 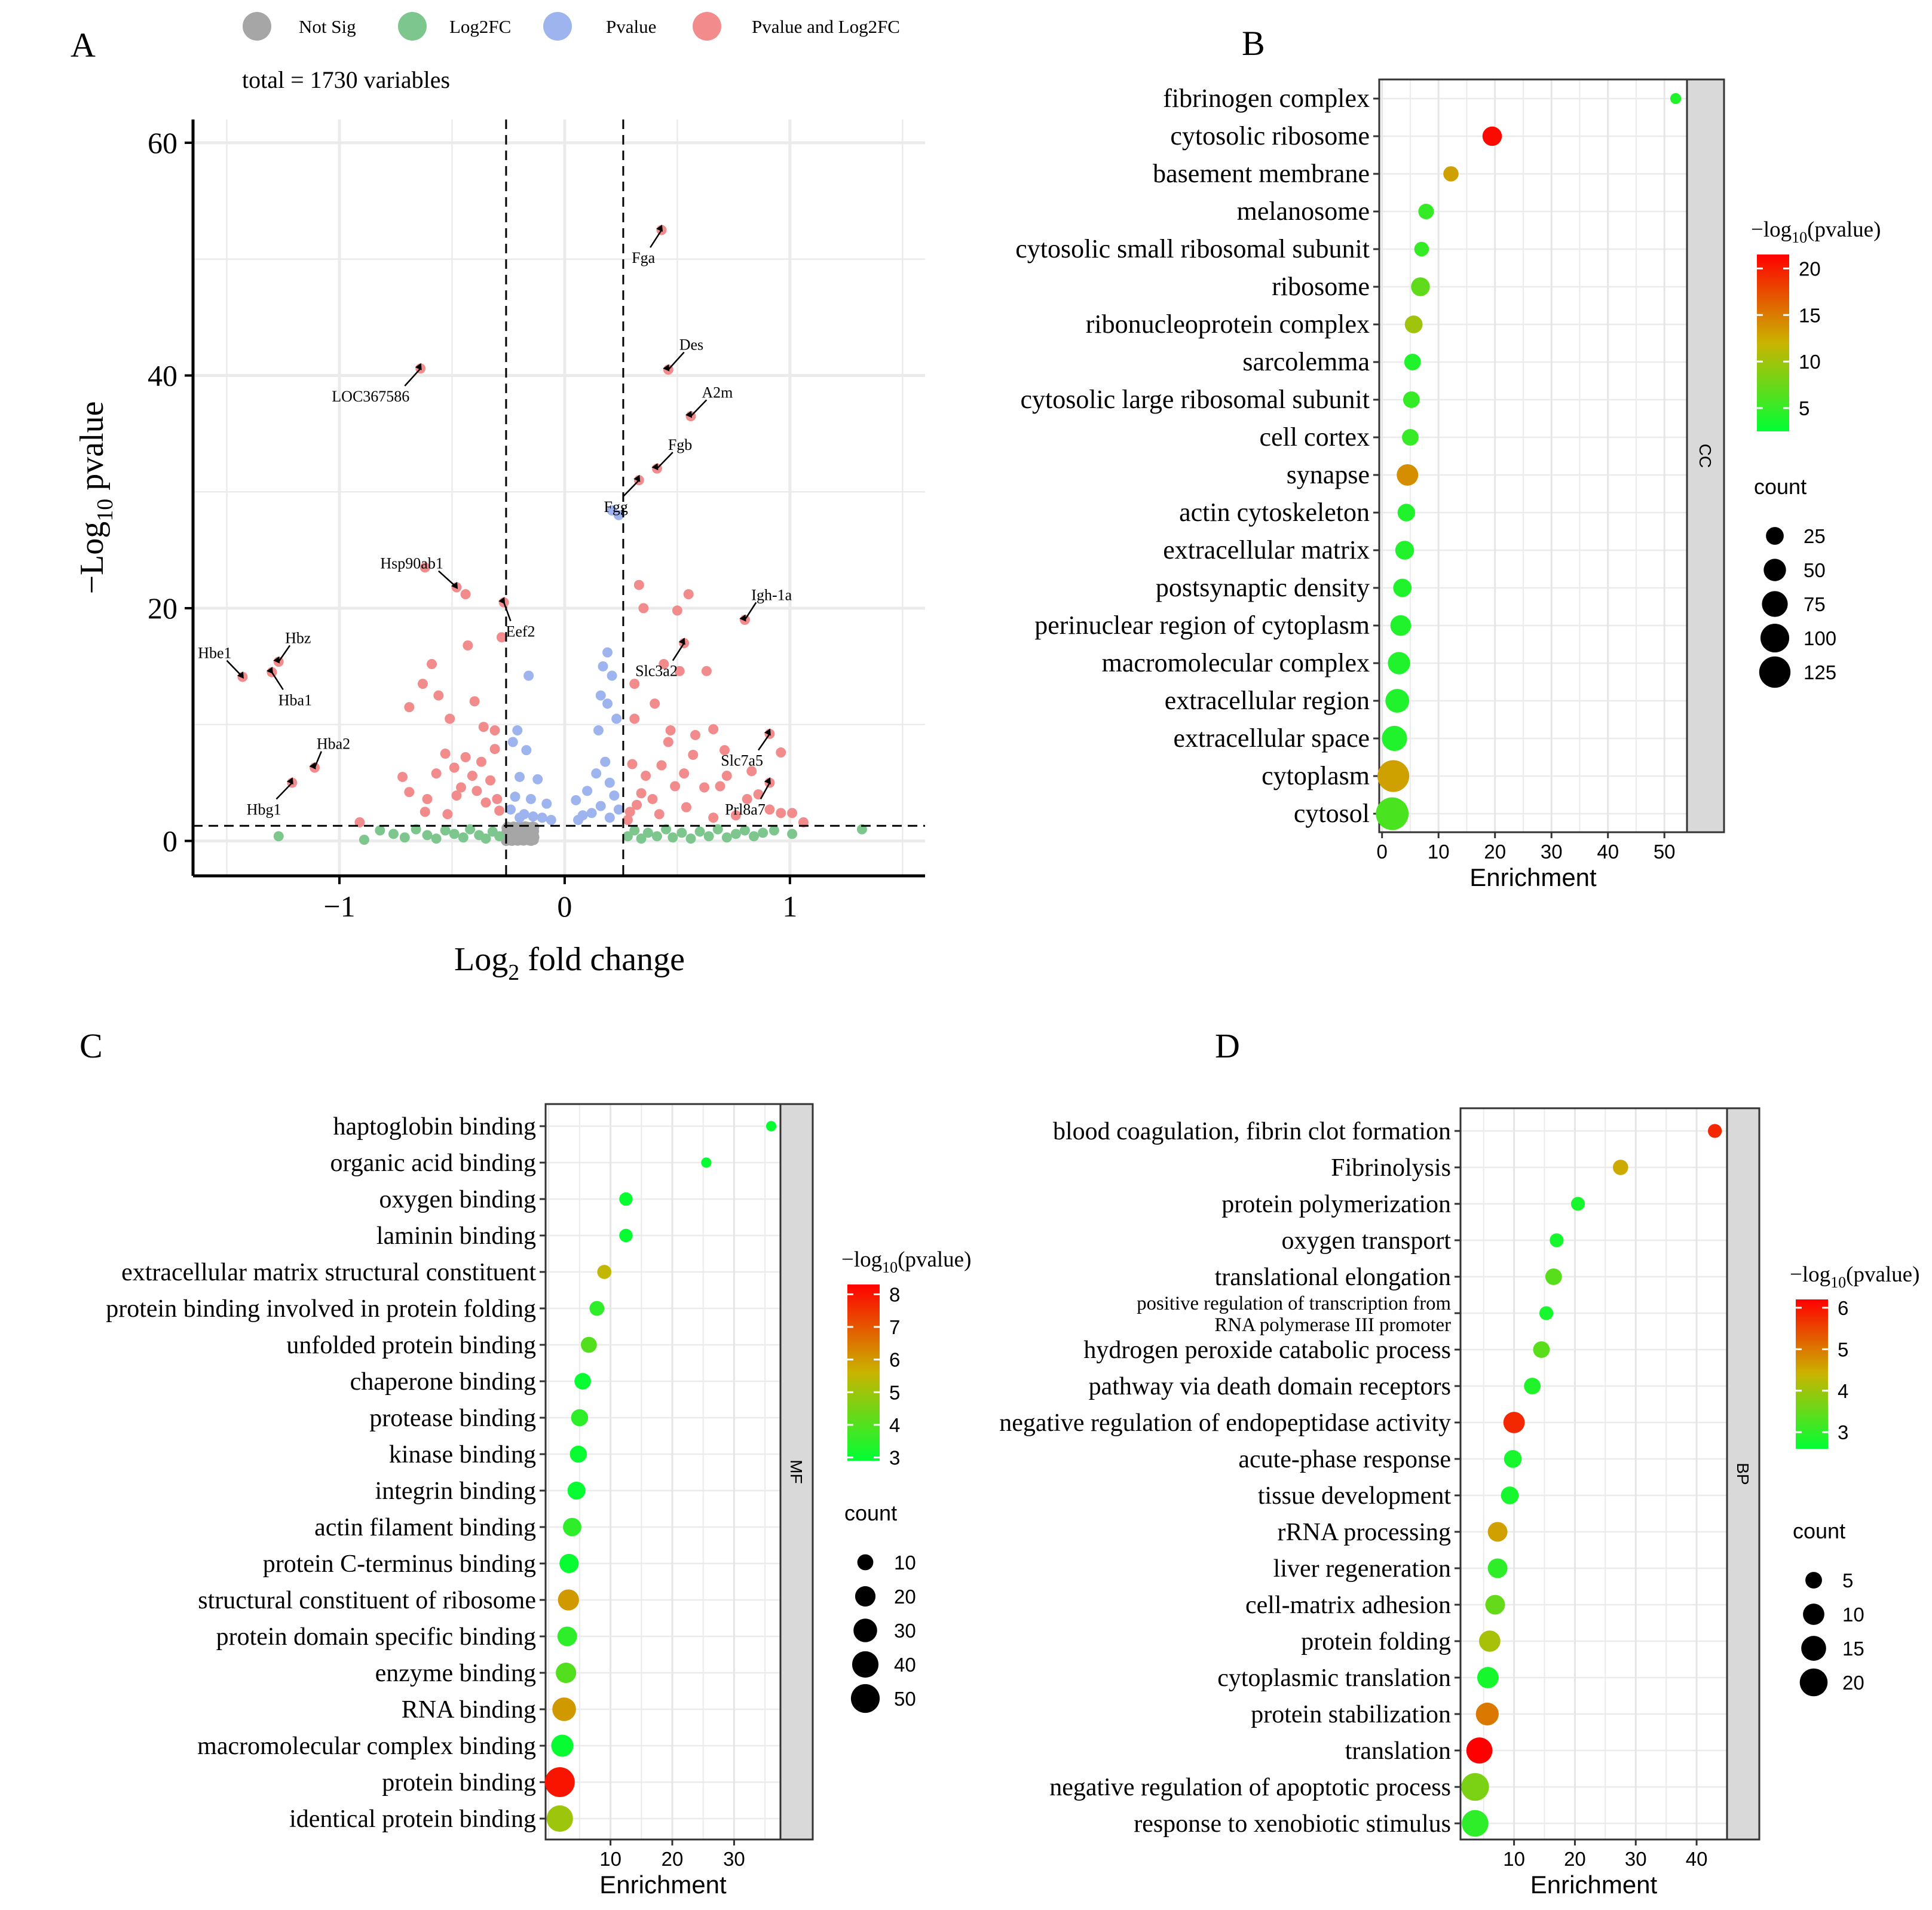 What do you see at coordinates (1810, 268) in the screenshot?
I see `color-bar-label: 20` at bounding box center [1810, 268].